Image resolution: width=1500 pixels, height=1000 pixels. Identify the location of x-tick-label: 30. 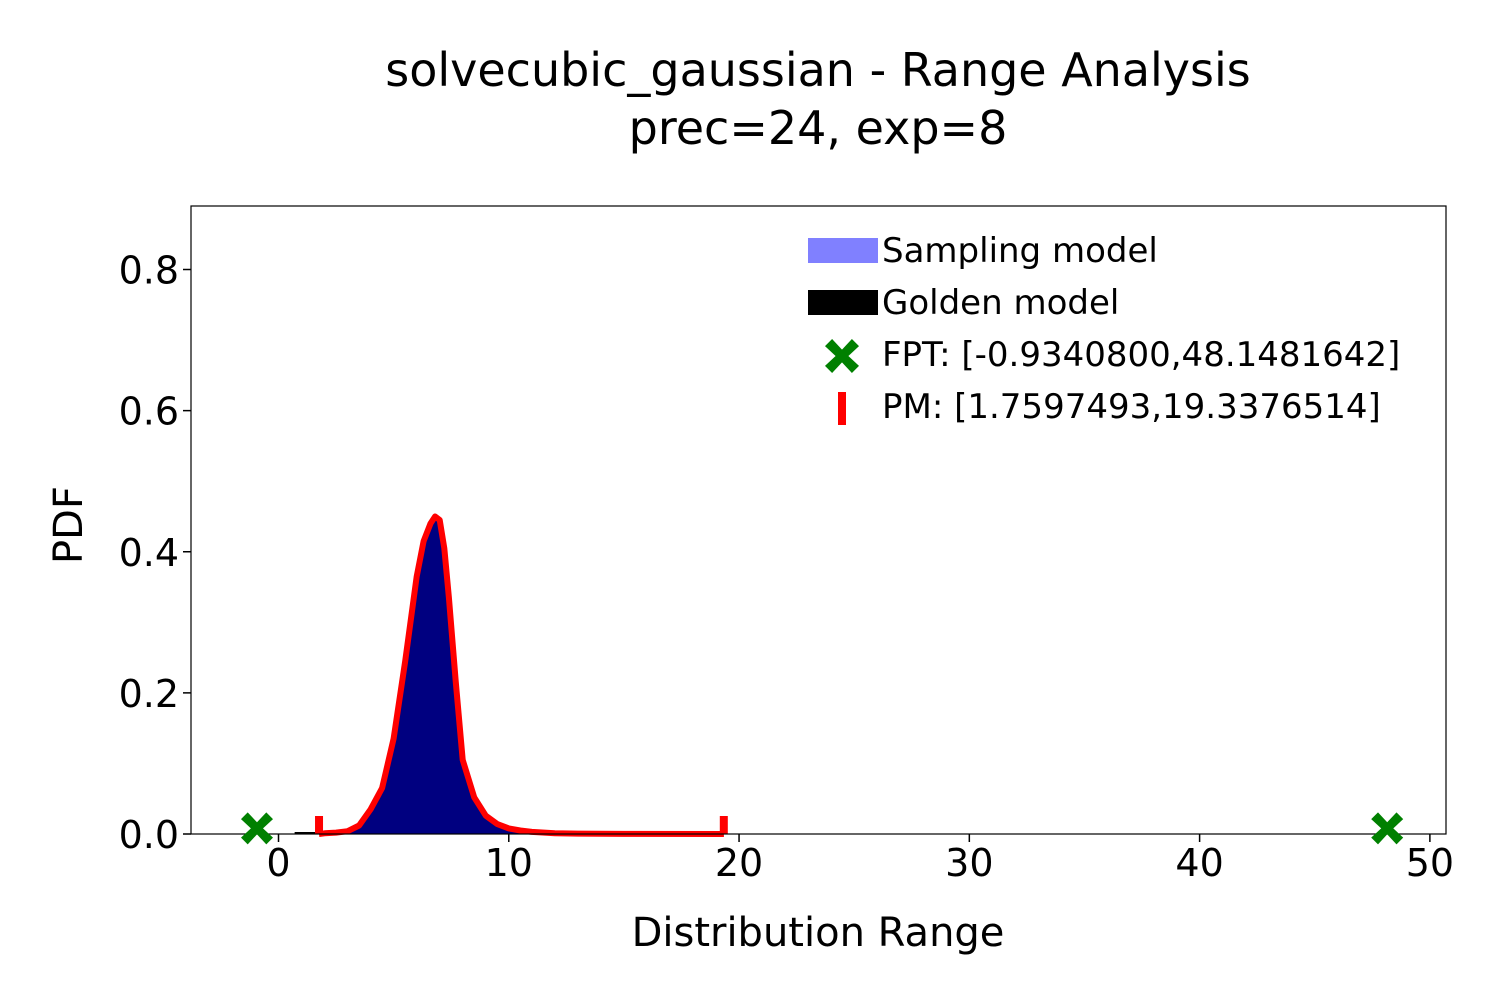
(969, 863).